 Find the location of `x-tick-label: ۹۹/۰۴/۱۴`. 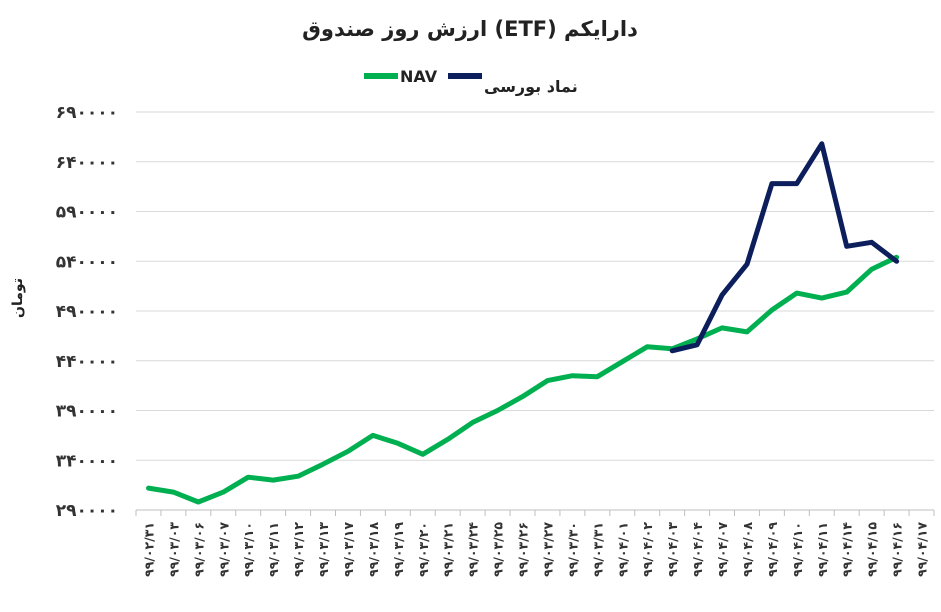

x-tick-label: ۹۹/۰۴/۱۴ is located at coordinates (847, 549).